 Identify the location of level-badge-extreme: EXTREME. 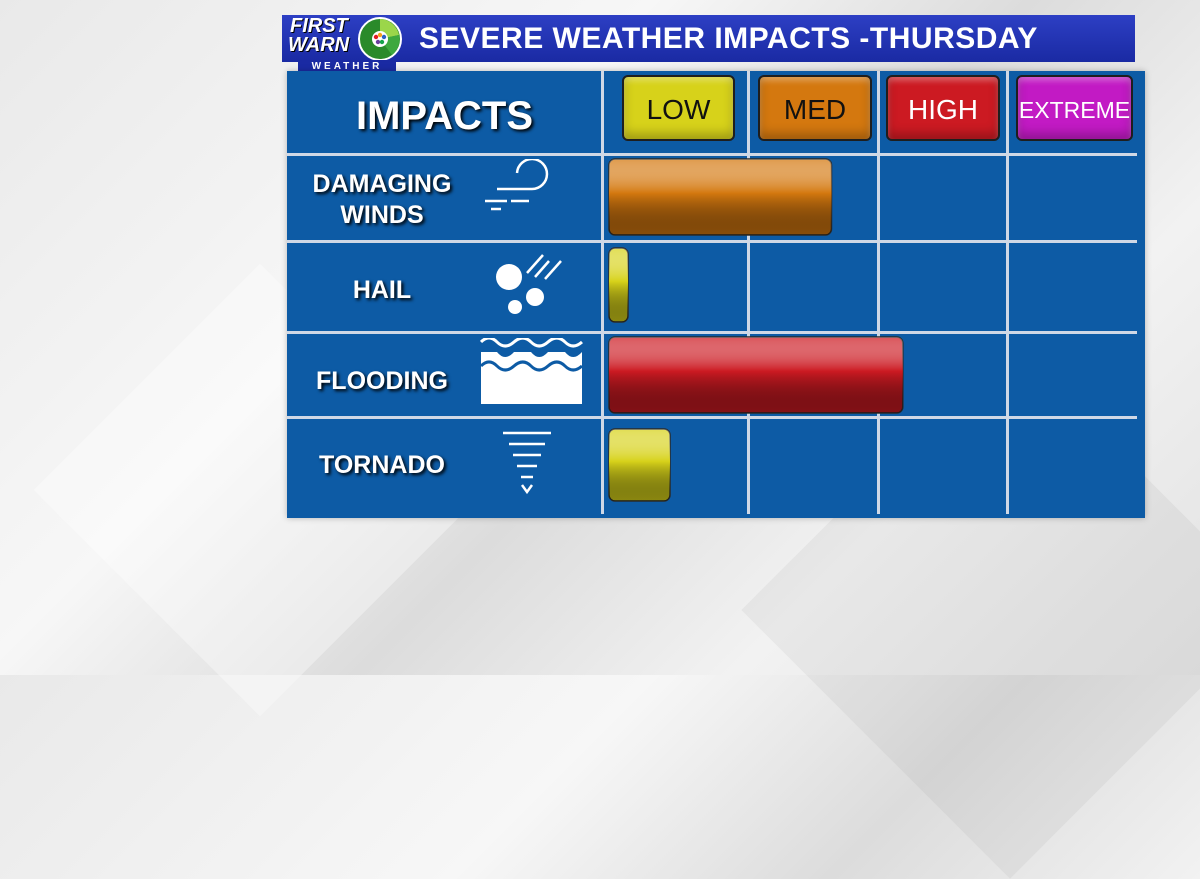
(1074, 108).